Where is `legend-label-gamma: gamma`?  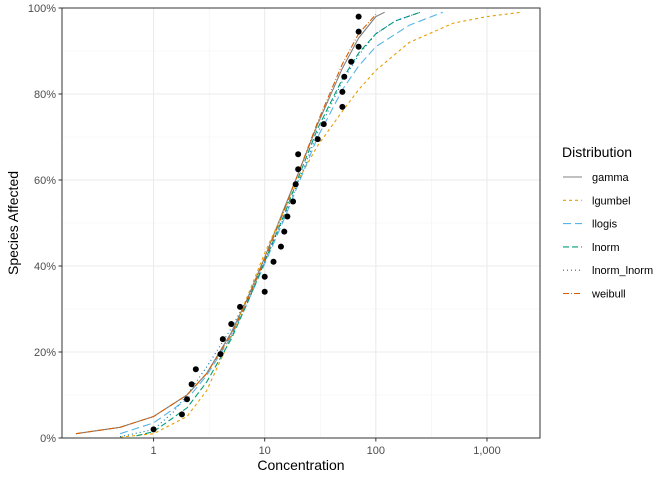 legend-label-gamma: gamma is located at coordinates (611, 178).